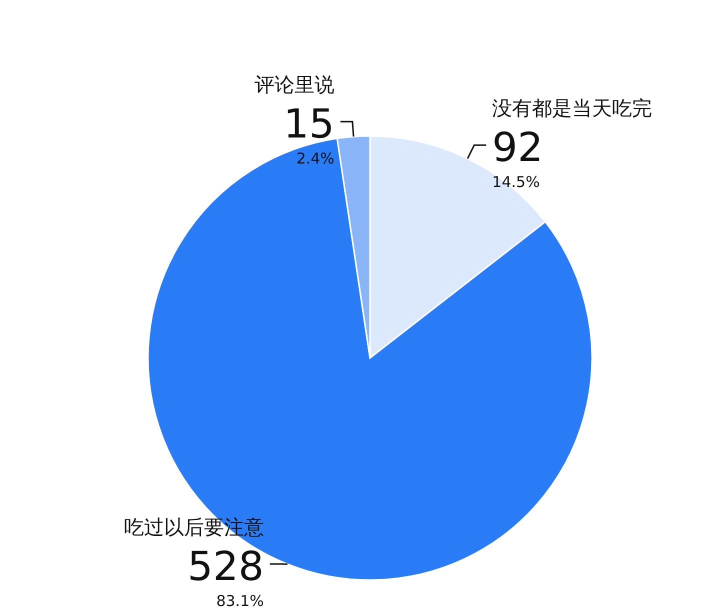 This screenshot has width=707, height=614. I want to click on slice-label: 没有都是当天吃完, so click(572, 108).